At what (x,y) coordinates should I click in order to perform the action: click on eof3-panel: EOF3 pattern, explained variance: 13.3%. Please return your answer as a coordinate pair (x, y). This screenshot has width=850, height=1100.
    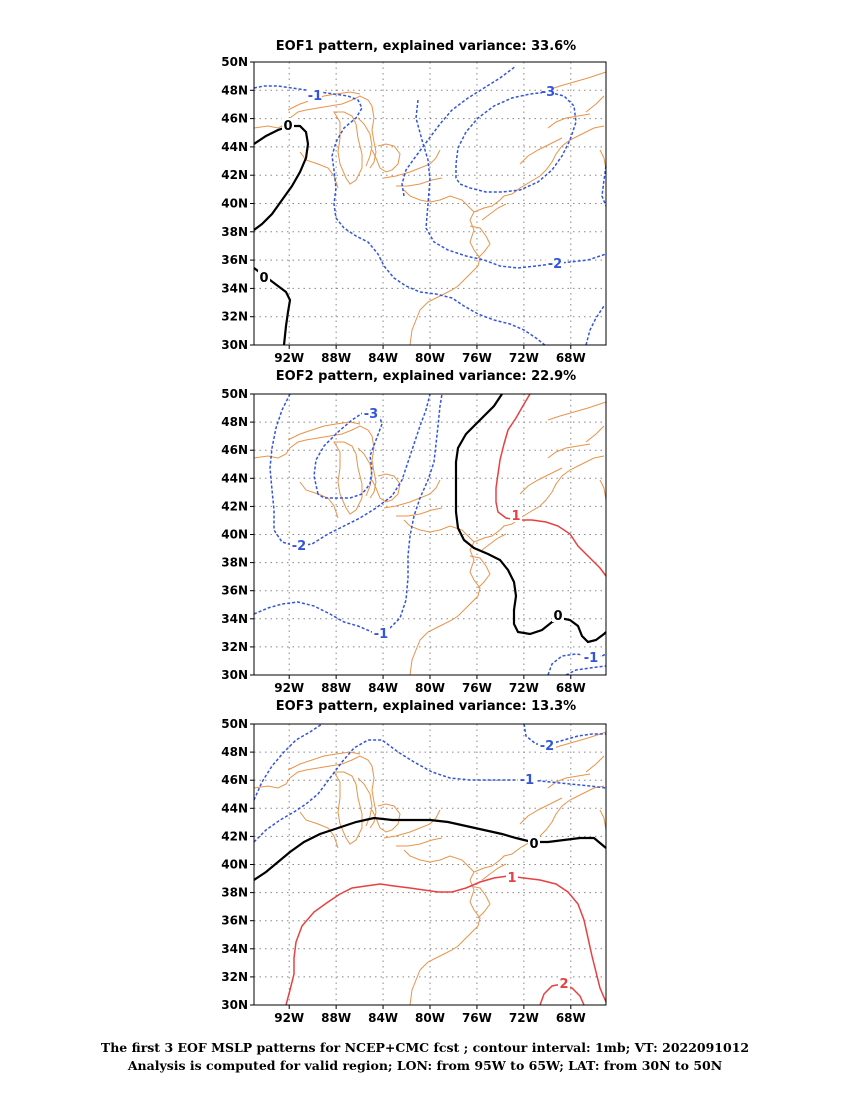
    Looking at the image, I should click on (414, 862).